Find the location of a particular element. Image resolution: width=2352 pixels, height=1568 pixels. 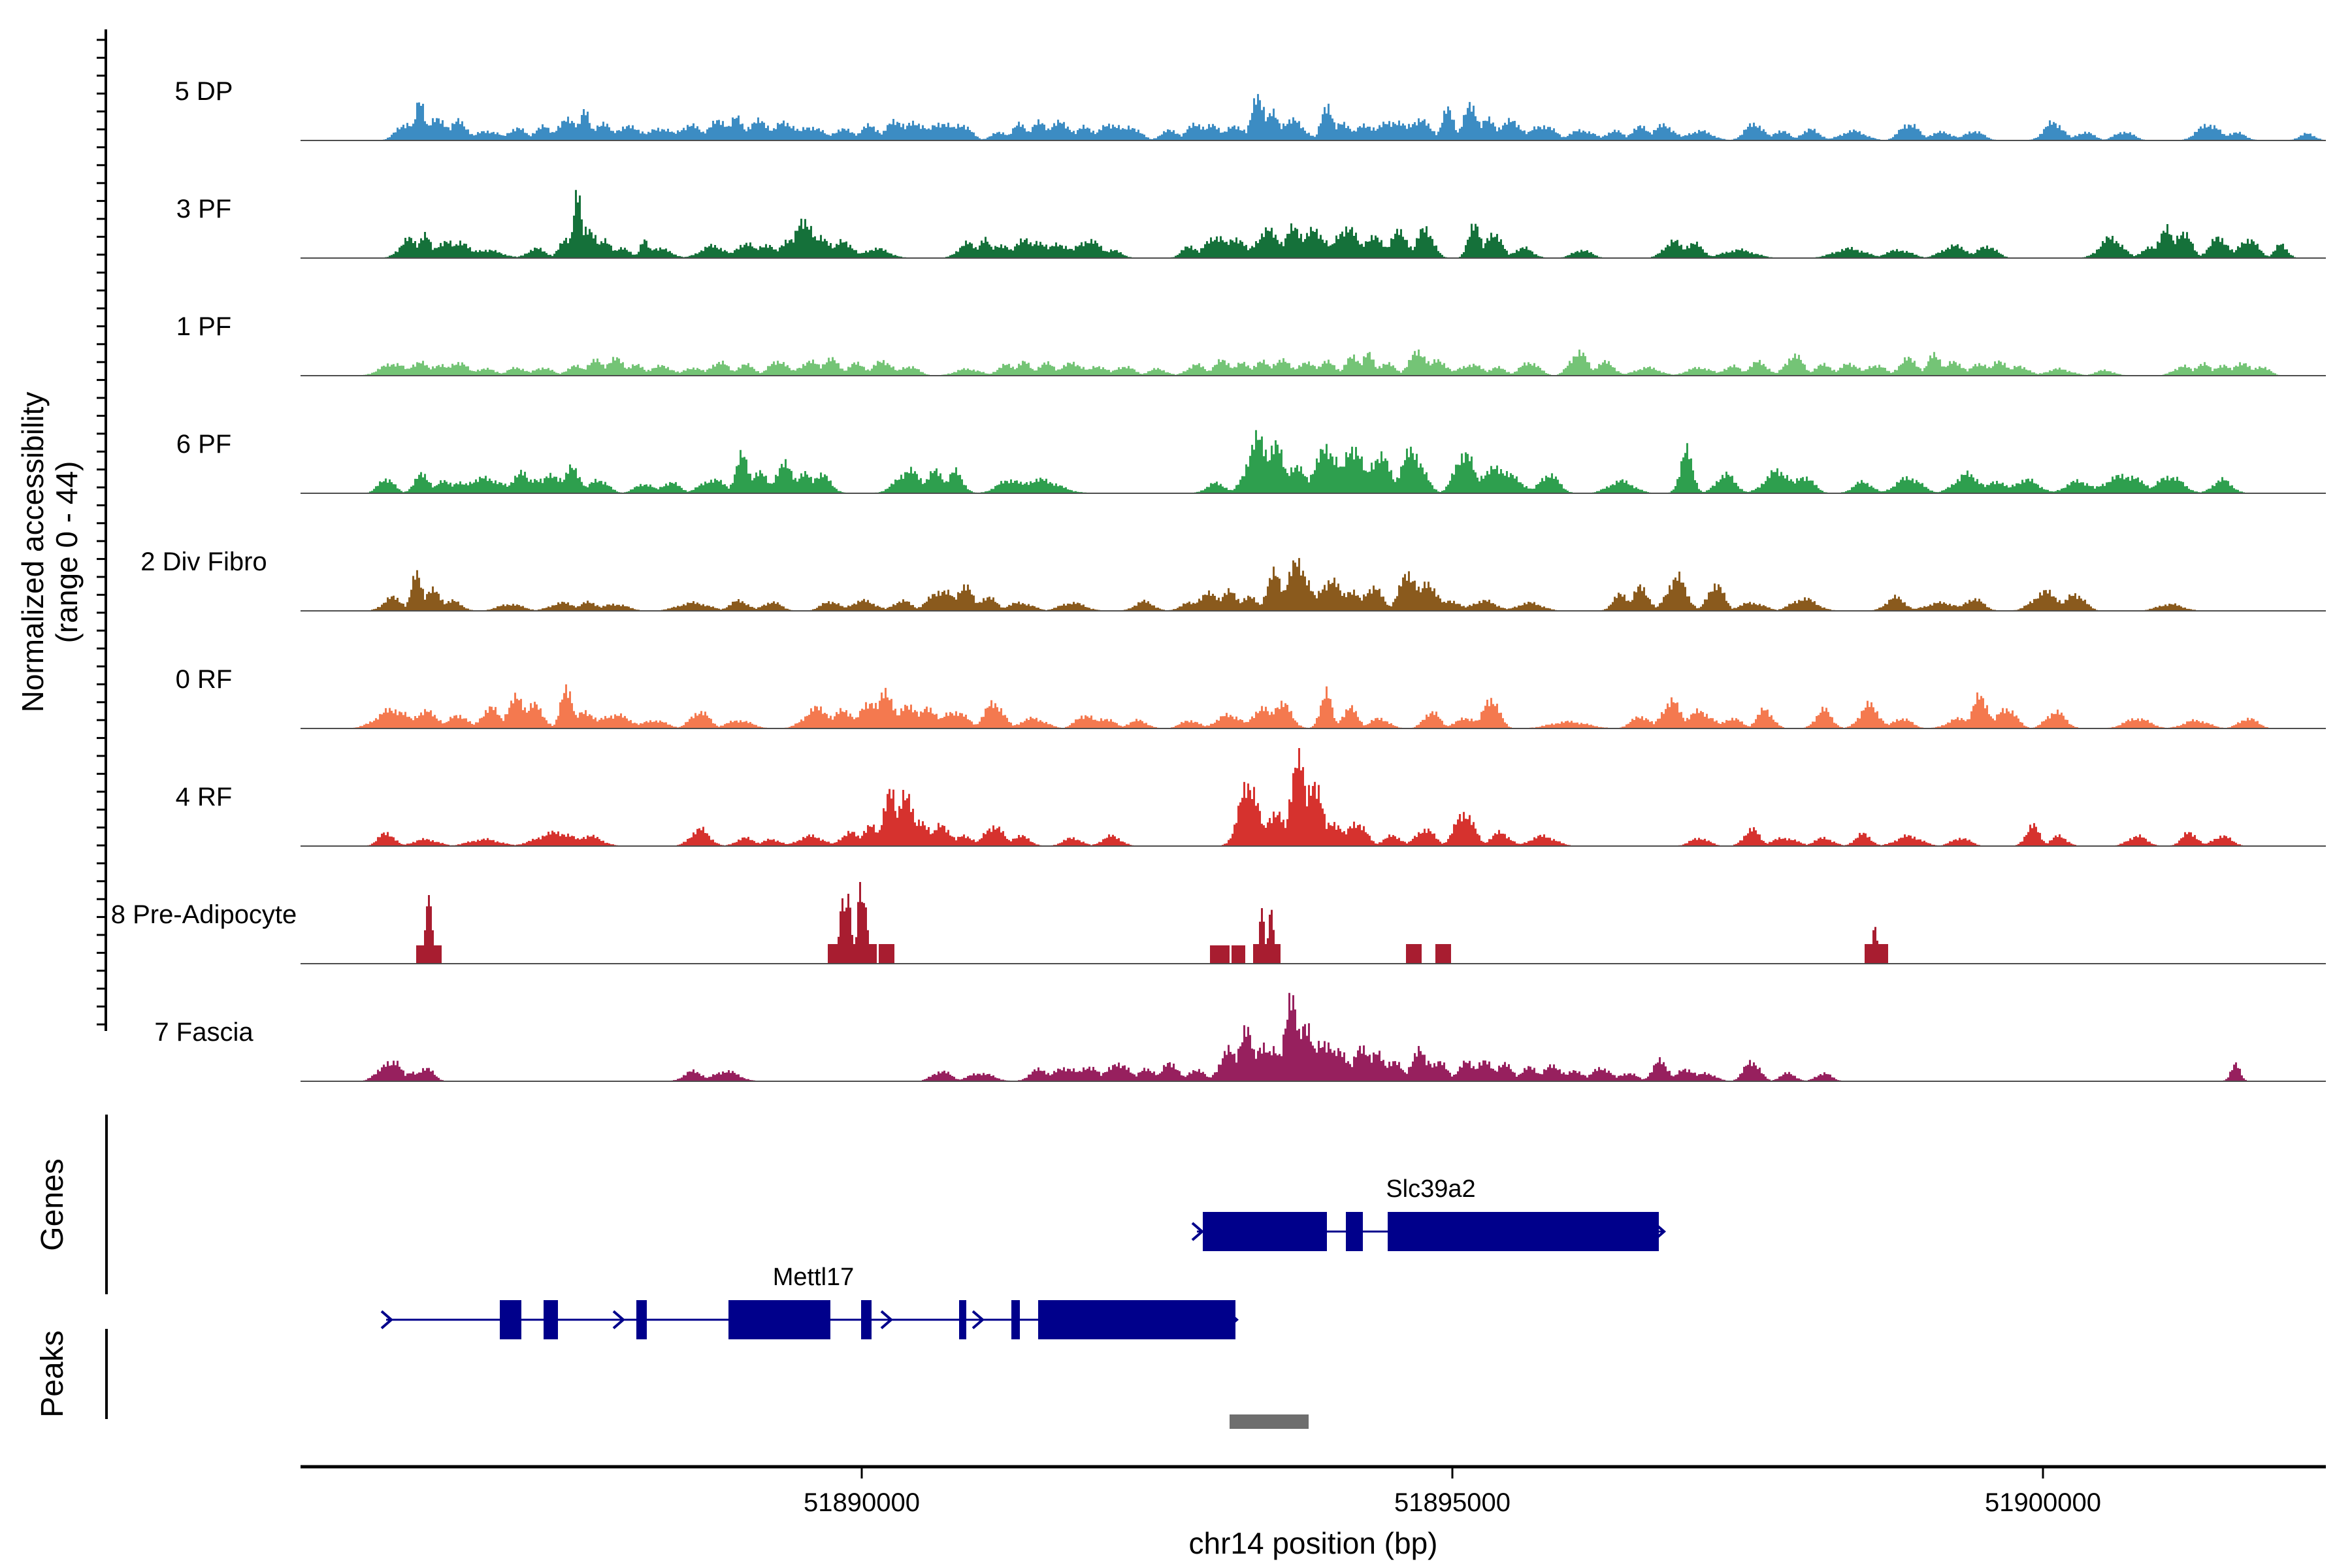

peak-bar is located at coordinates (1269, 1421).